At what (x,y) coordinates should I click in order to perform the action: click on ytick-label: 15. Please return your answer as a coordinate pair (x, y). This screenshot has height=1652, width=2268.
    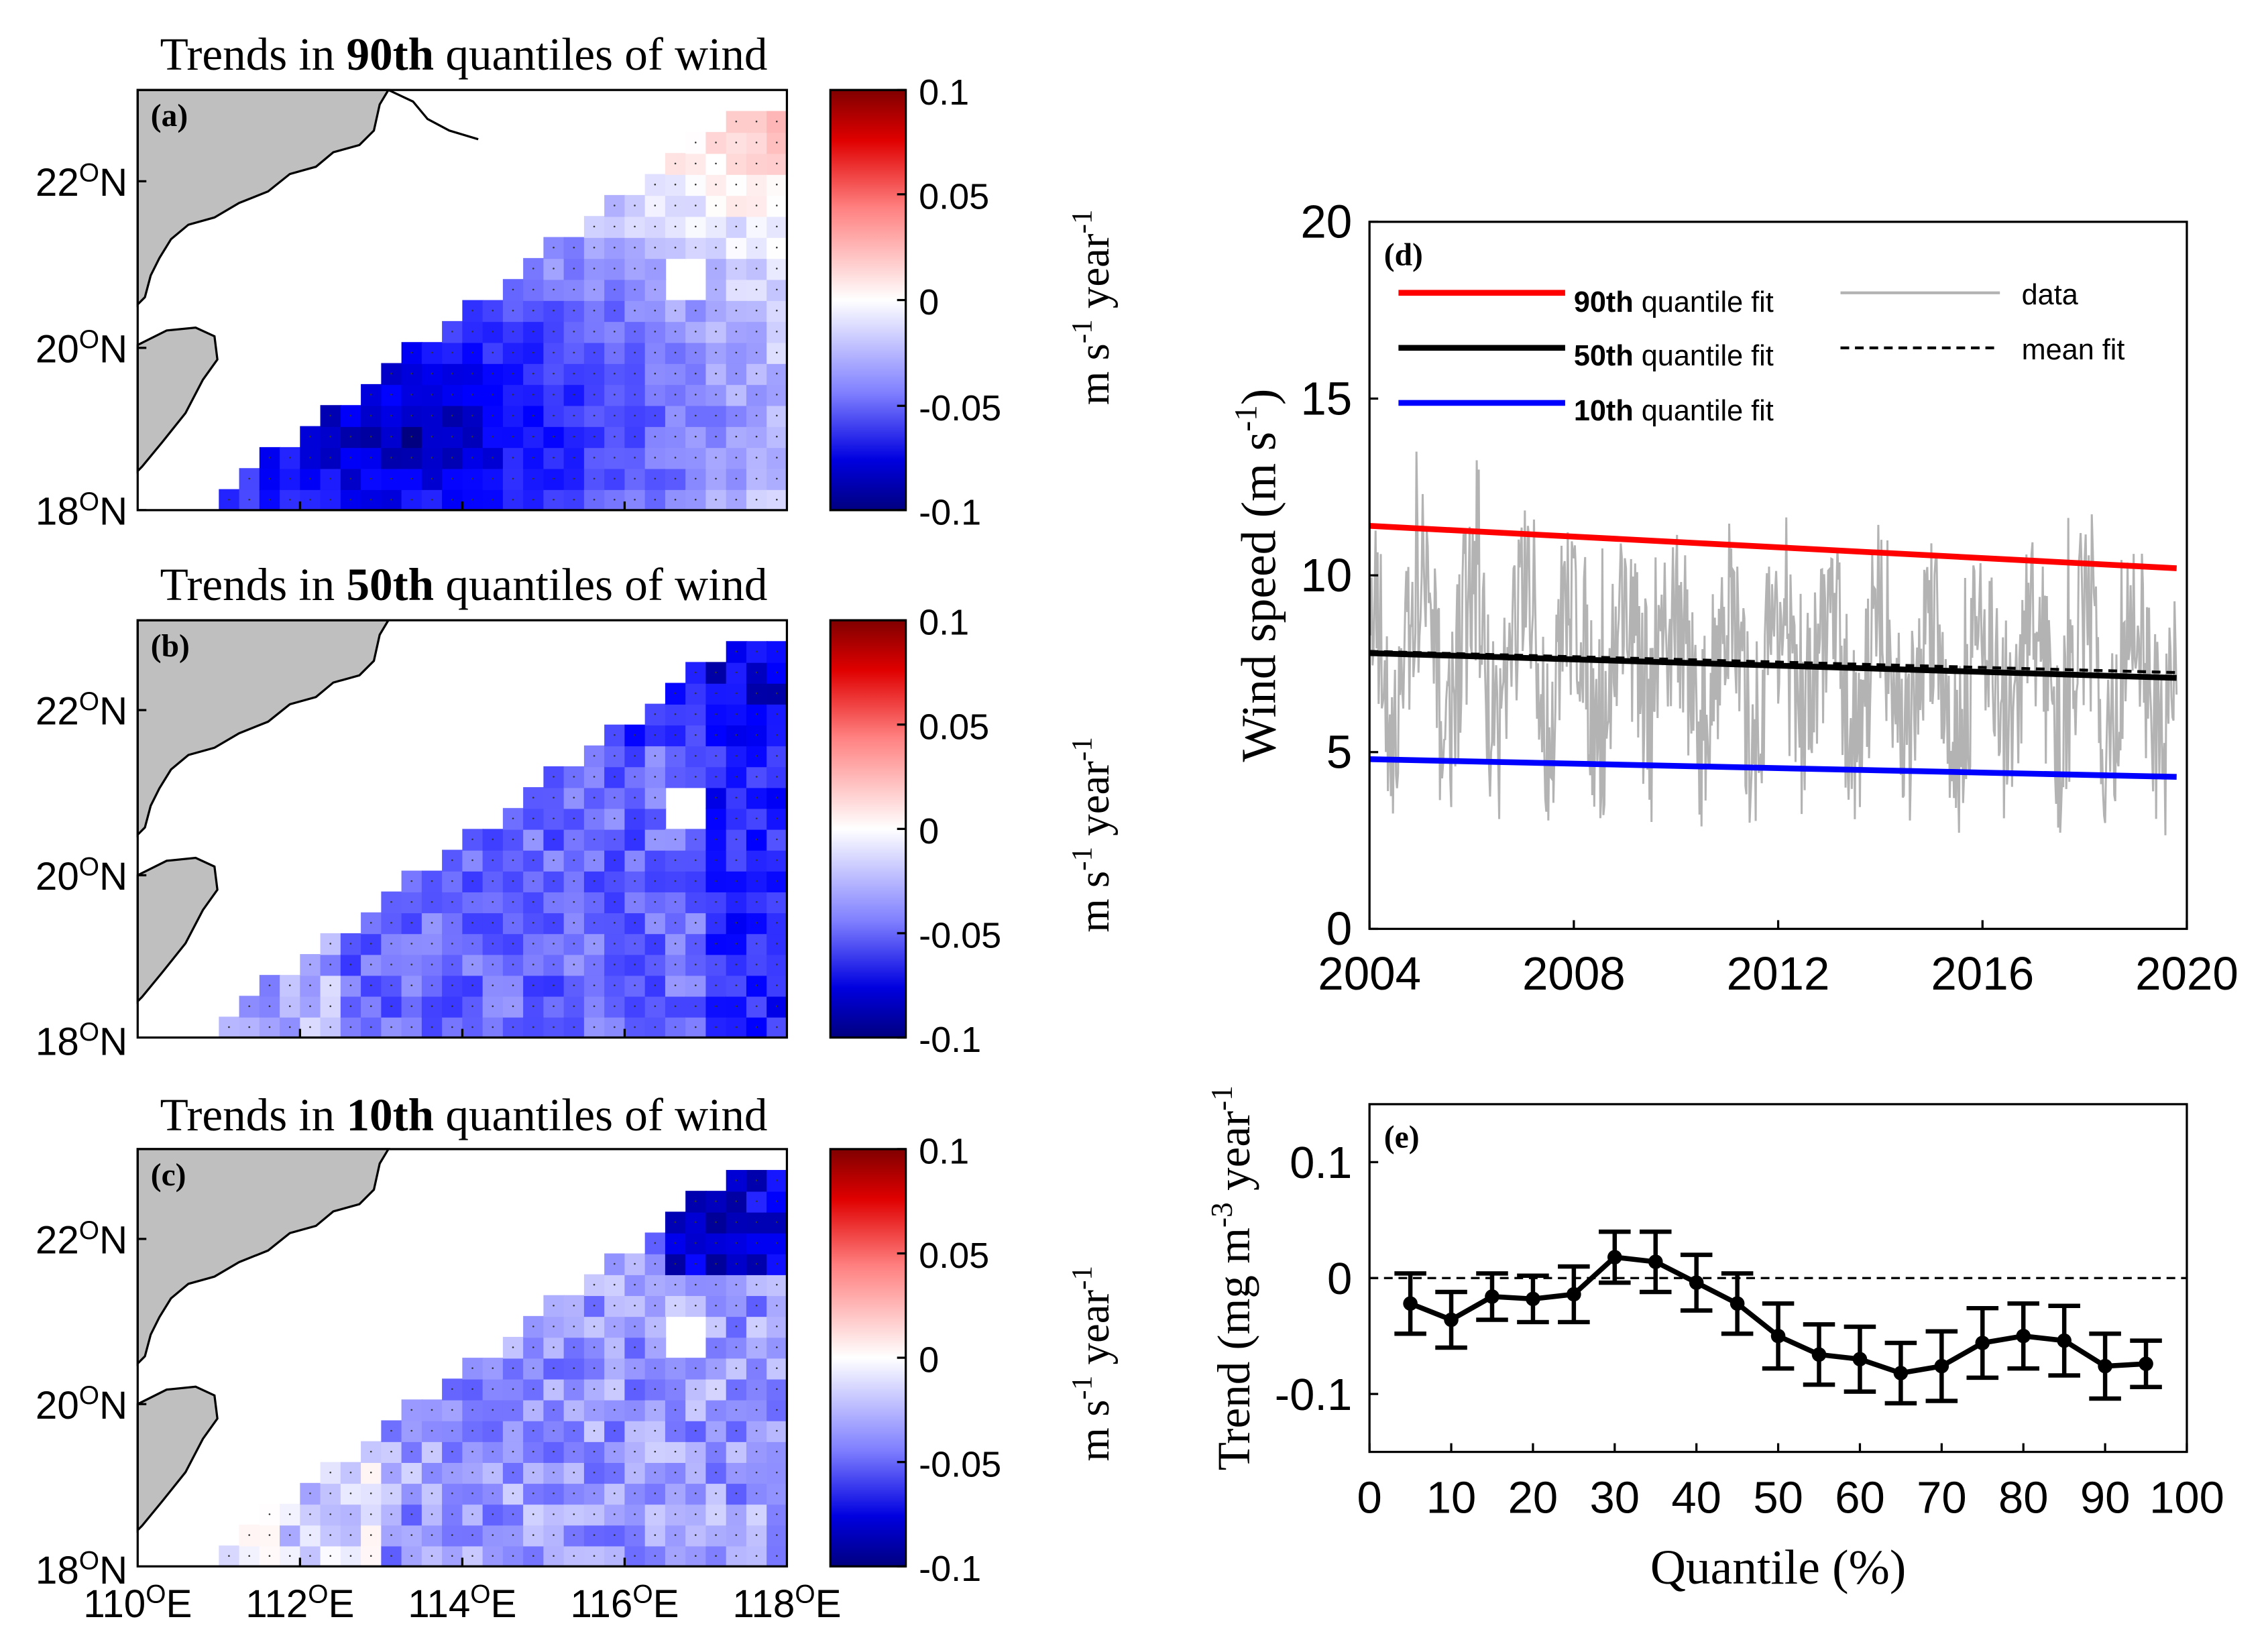
    Looking at the image, I should click on (1326, 398).